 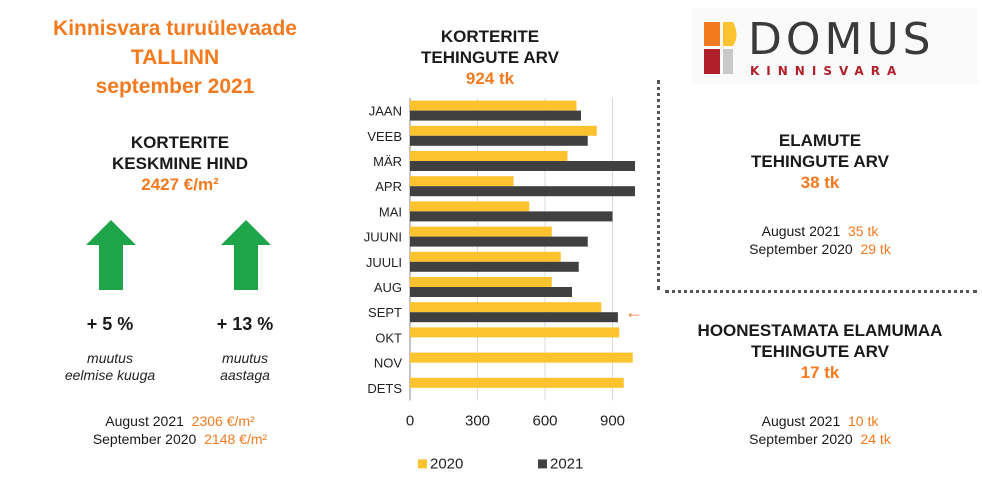 I want to click on houses-title2: TEHINGUTE ARV, so click(x=820, y=161).